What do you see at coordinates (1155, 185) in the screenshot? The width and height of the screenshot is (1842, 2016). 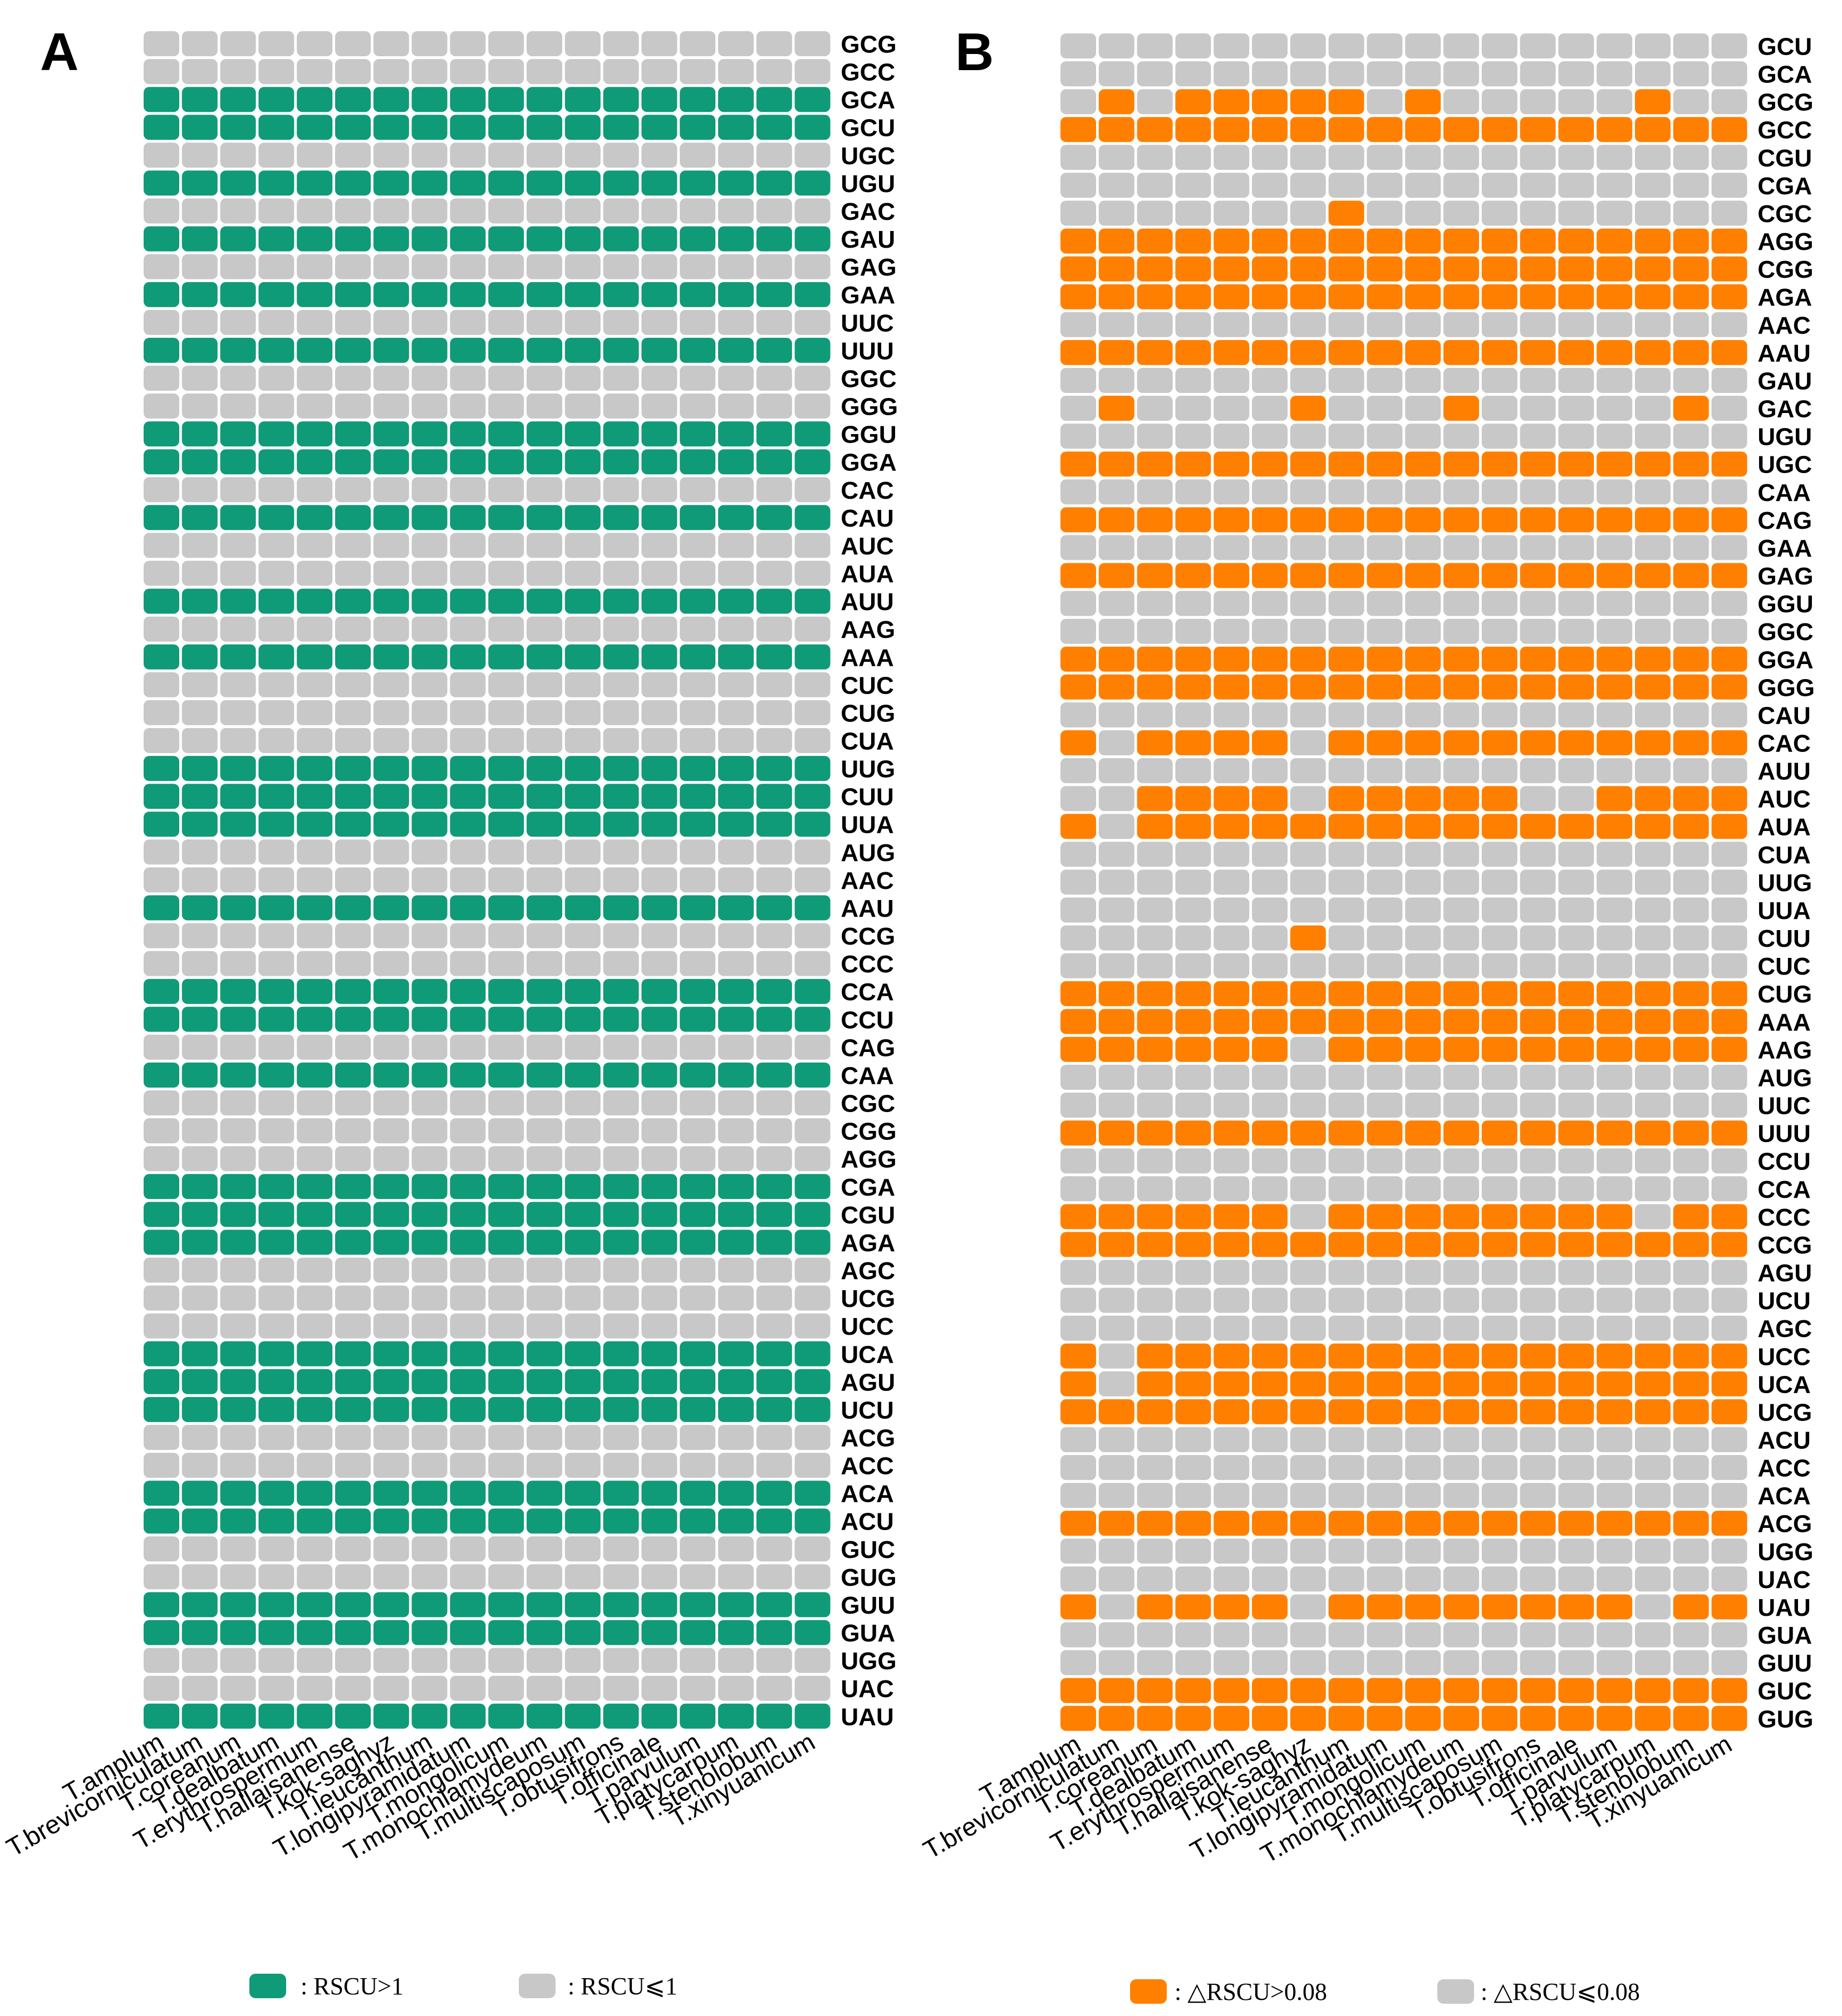 I see `cell-CGA-T.coreanum` at bounding box center [1155, 185].